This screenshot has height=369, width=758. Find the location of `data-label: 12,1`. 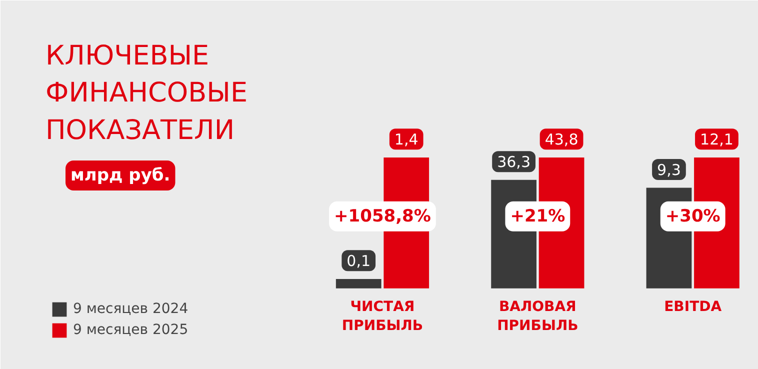

data-label: 12,1 is located at coordinates (717, 139).